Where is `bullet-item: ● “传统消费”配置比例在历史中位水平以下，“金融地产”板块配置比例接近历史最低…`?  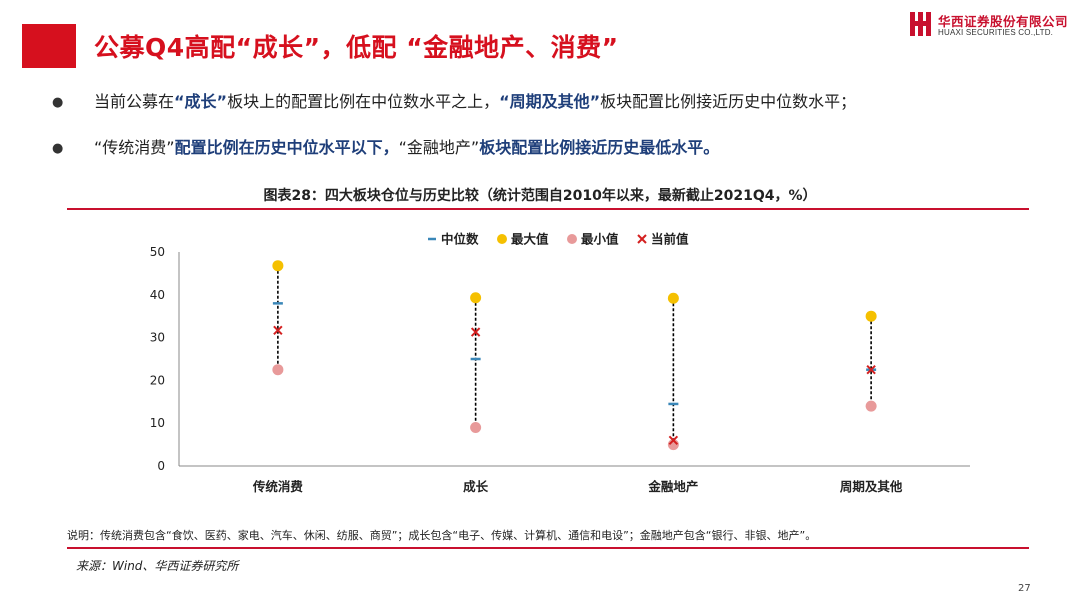 bullet-item: ● “传统消费”配置比例在历史中位水平以下，“金融地产”板块配置比例接近历史最低… is located at coordinates (557, 148).